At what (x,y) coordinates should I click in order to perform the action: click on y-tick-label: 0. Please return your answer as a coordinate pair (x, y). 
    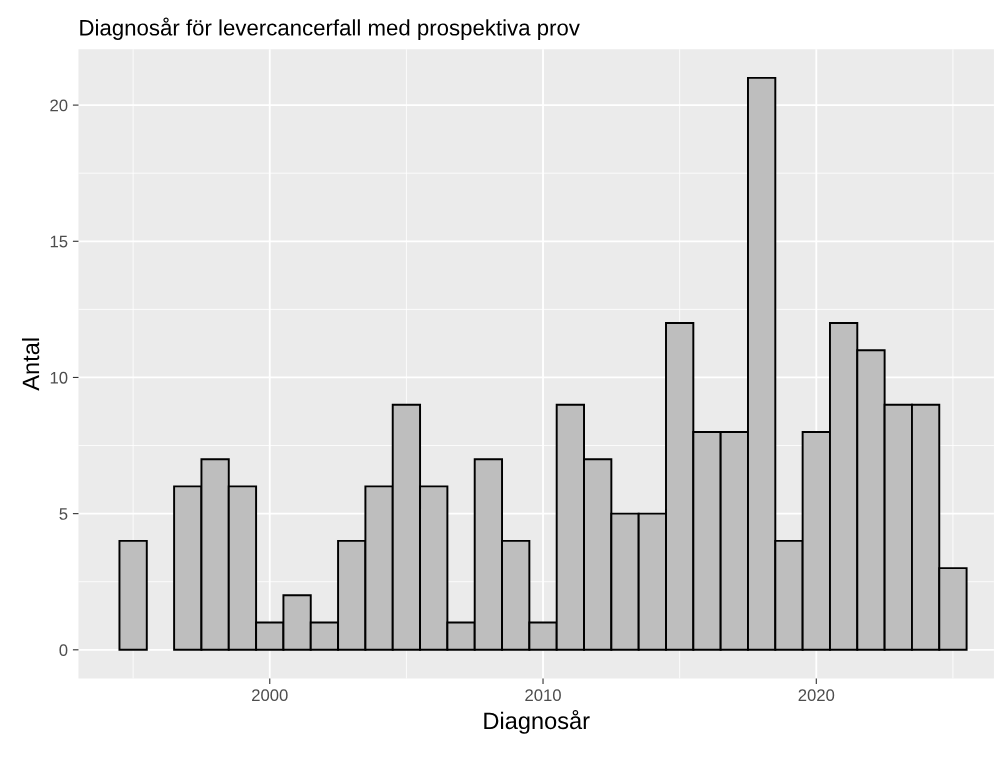
    Looking at the image, I should click on (63, 650).